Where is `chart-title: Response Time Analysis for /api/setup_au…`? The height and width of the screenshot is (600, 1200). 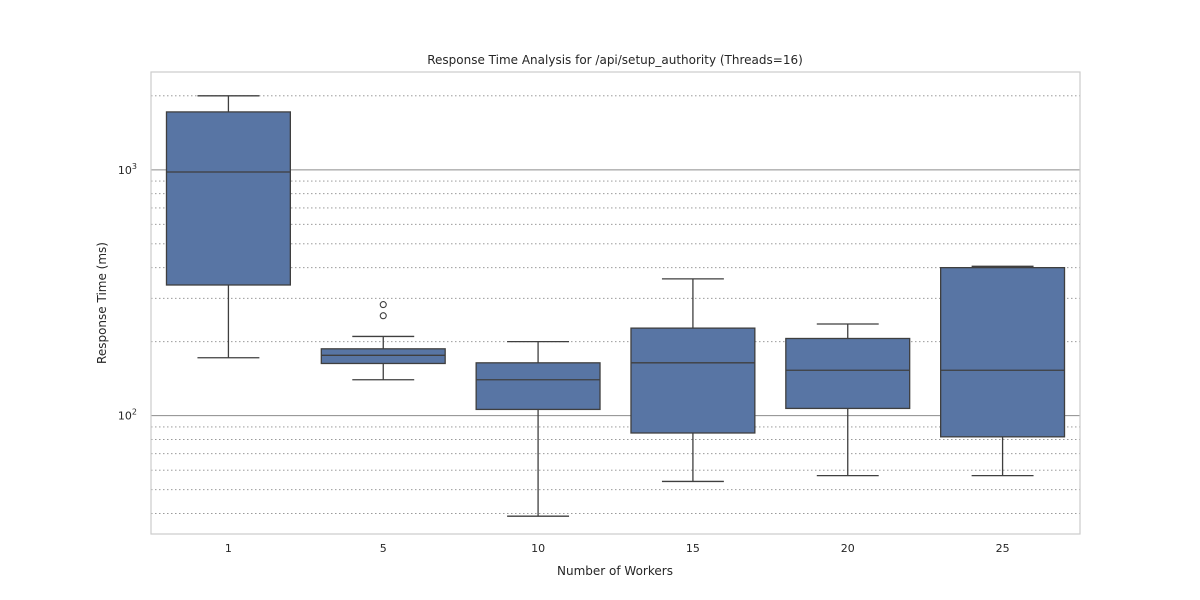
chart-title: Response Time Analysis for /api/setup_au… is located at coordinates (615, 60).